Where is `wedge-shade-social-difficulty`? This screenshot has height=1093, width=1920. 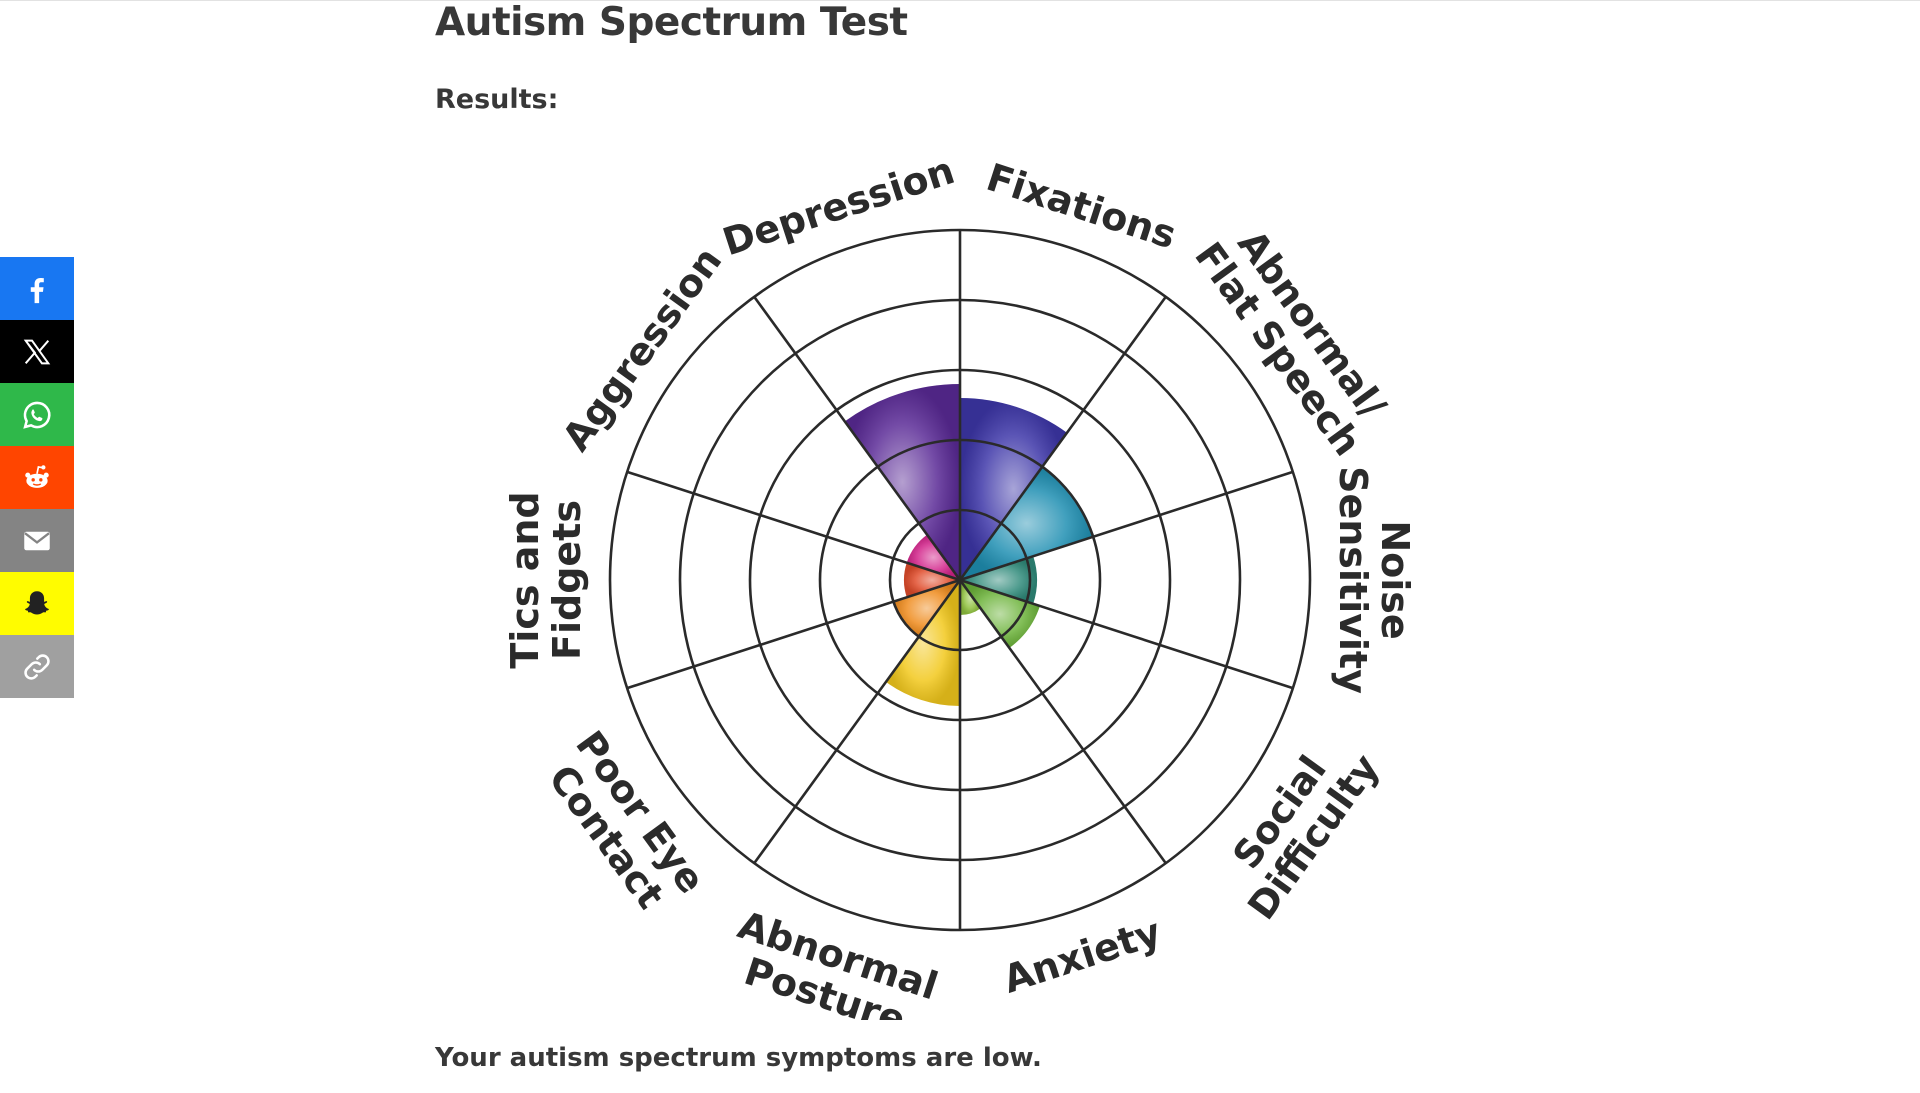 wedge-shade-social-difficulty is located at coordinates (1000, 614).